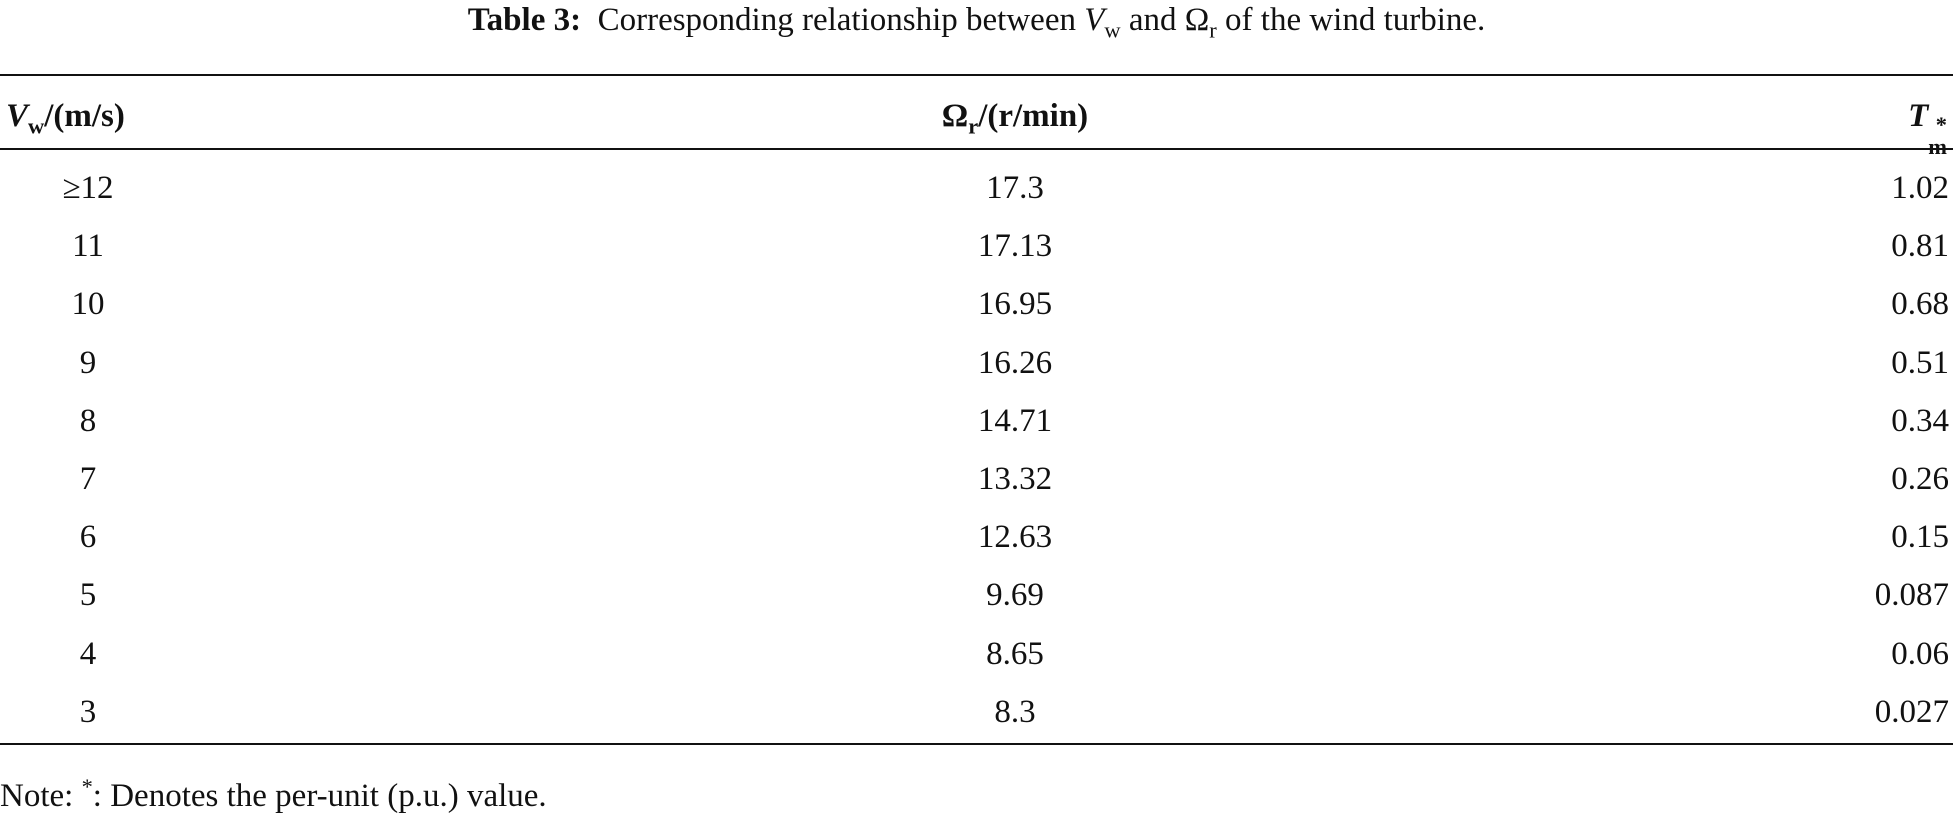 This screenshot has width=1953, height=821. Describe the element at coordinates (976, 744) in the screenshot. I see `bottom-rule` at that location.